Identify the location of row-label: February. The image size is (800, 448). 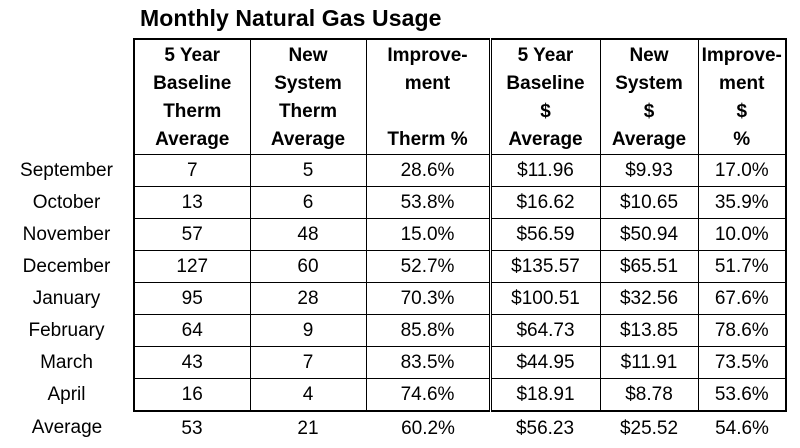
(66, 330).